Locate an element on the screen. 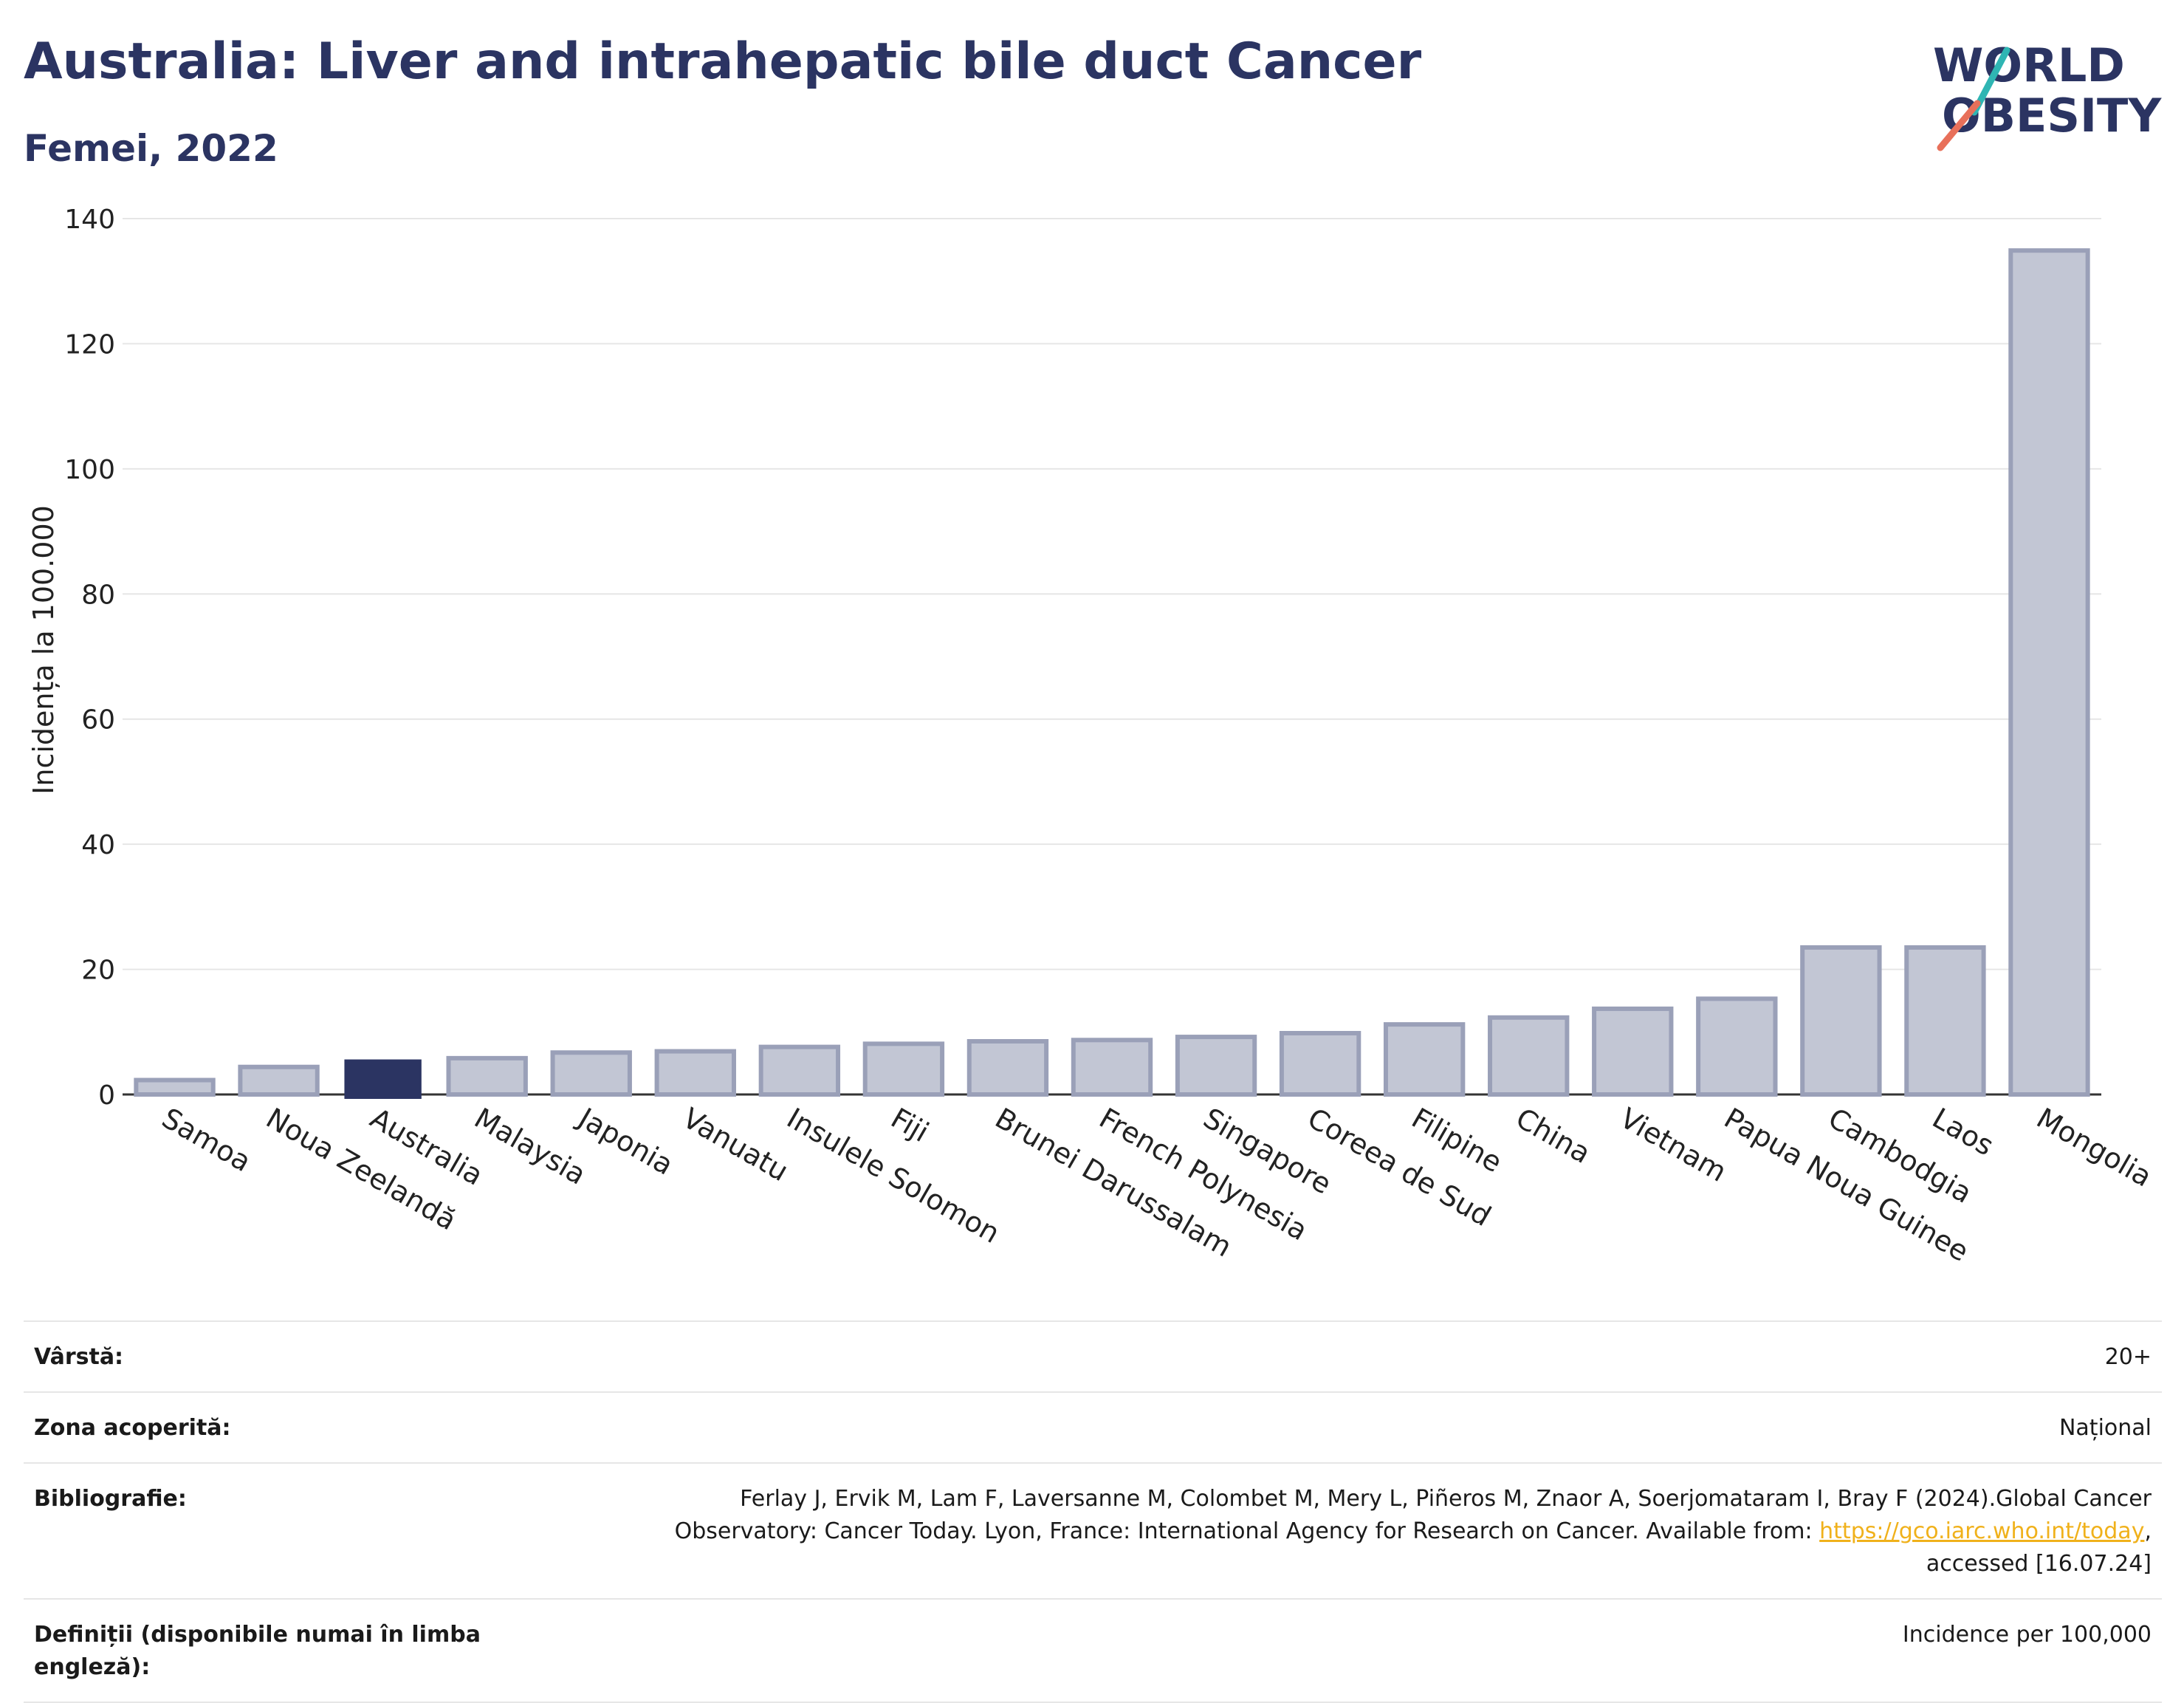 The height and width of the screenshot is (1703, 2184). y-axis-label: Incidența la 100.000 is located at coordinates (44, 650).